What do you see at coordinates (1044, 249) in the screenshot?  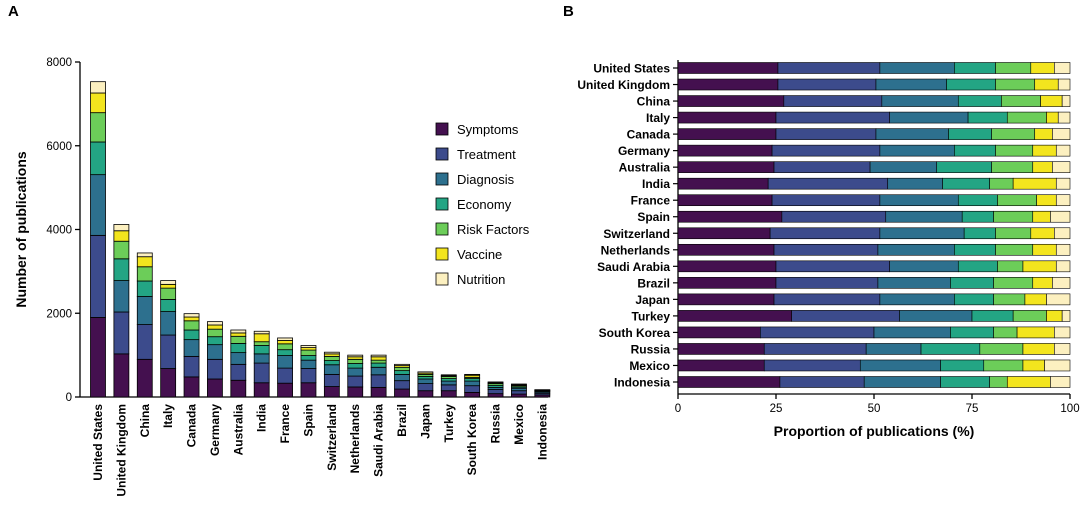 I see `bar-netherlands-vaccine` at bounding box center [1044, 249].